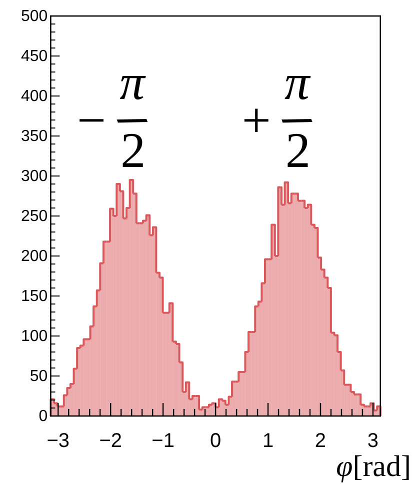  What do you see at coordinates (373, 441) in the screenshot?
I see `x-tick-label: 3` at bounding box center [373, 441].